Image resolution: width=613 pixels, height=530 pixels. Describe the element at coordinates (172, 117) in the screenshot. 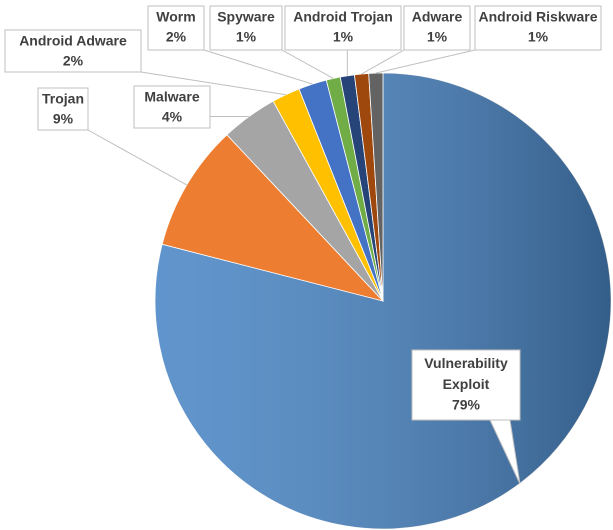

I see `slice-value-label: 4%` at that location.